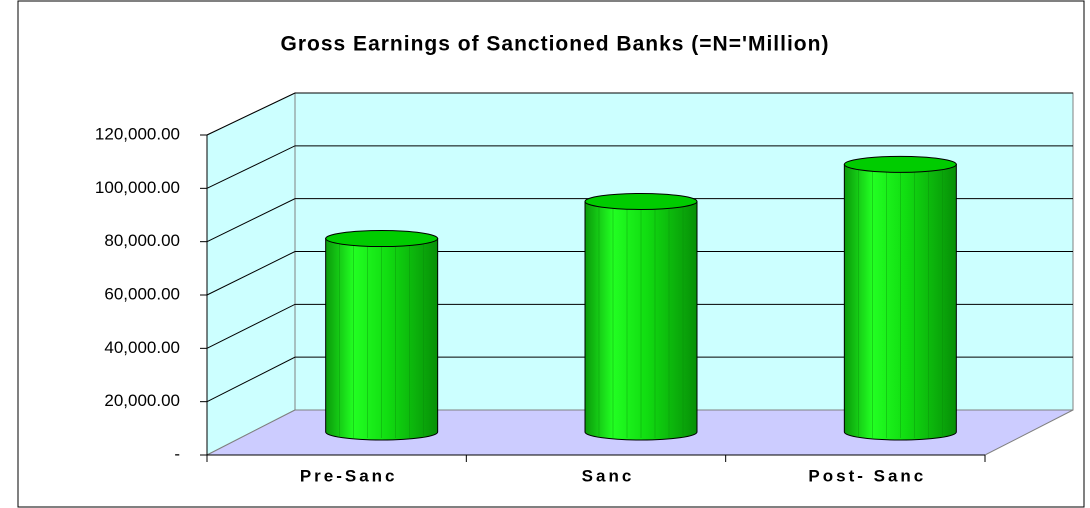 Image resolution: width=1090 pixels, height=508 pixels. I want to click on side-wall, so click(251, 274).